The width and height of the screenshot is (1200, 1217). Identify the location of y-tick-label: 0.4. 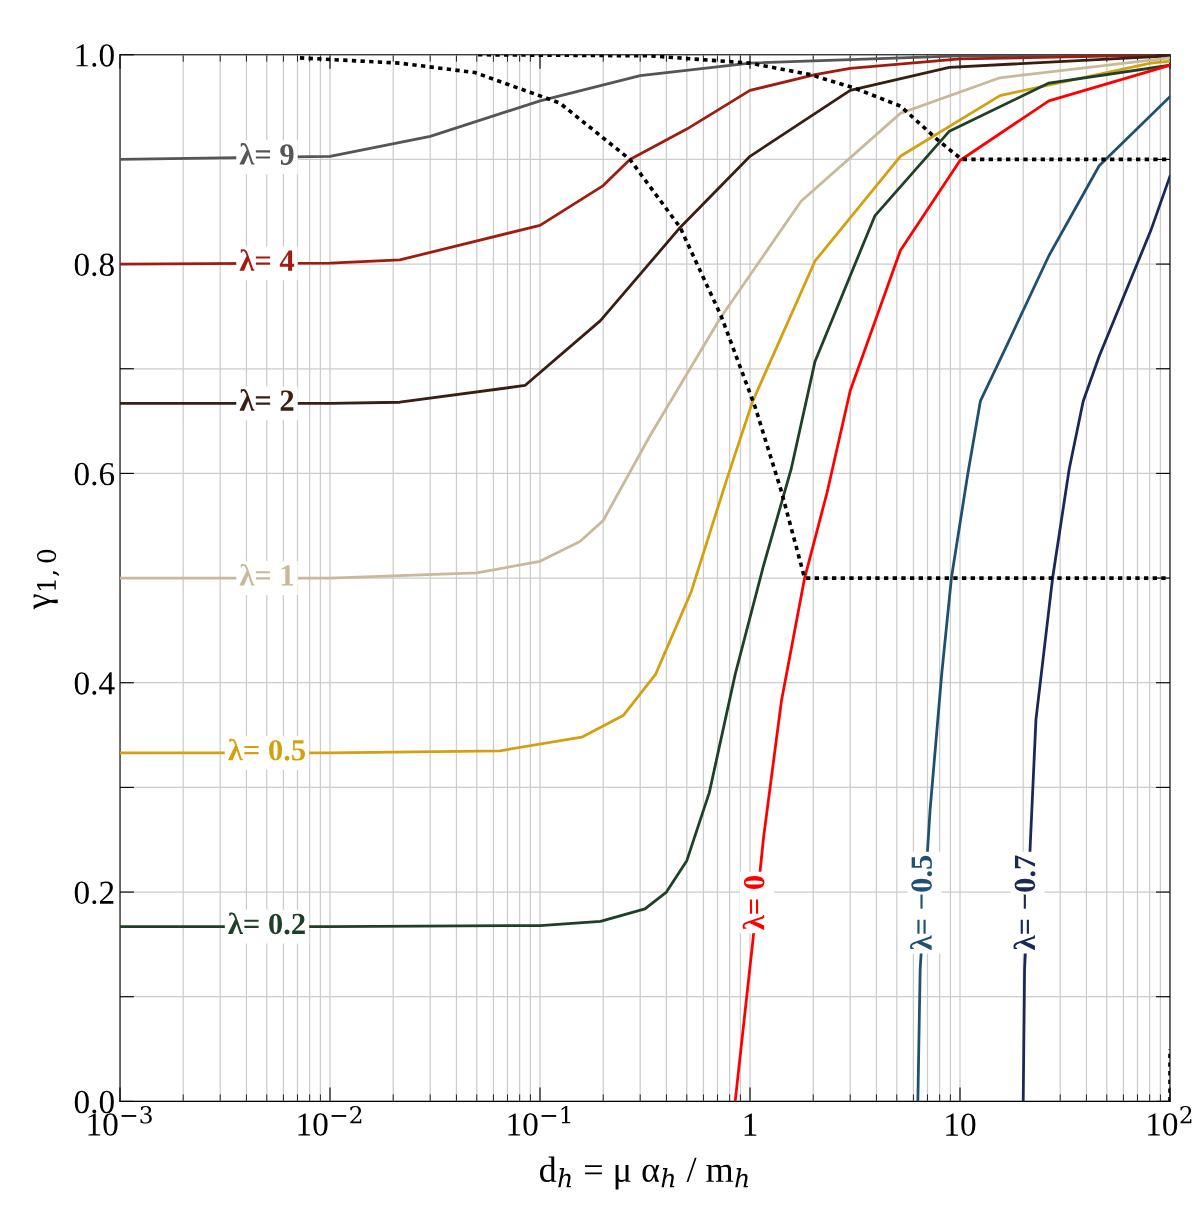
(94, 683).